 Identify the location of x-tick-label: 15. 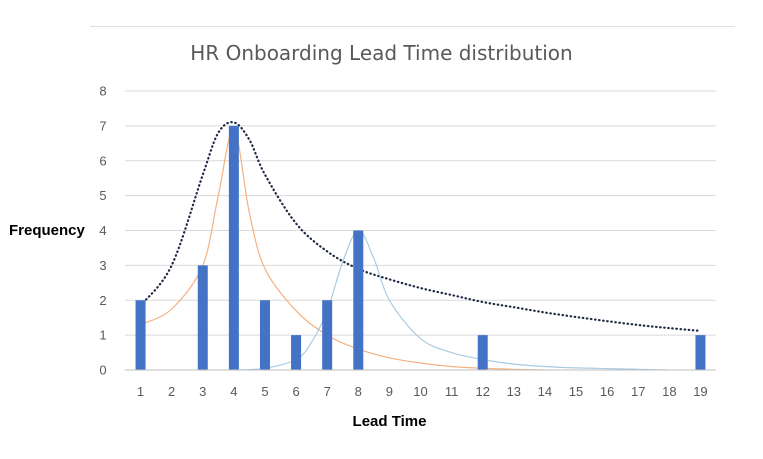
(576, 391).